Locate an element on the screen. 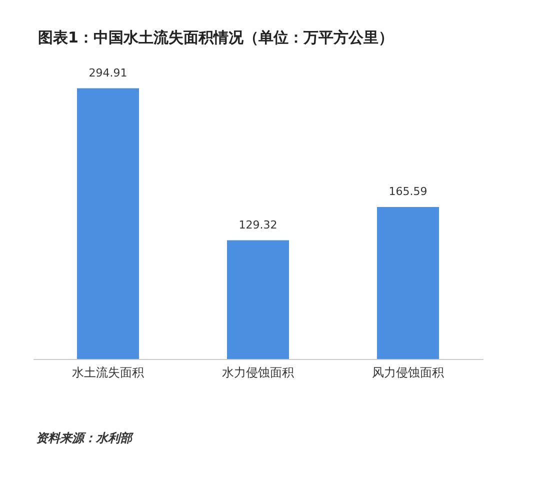 This screenshot has height=479, width=556. chart-title: 图表1：中国水土流失面积情况（单位：万平方公里） is located at coordinates (216, 37).